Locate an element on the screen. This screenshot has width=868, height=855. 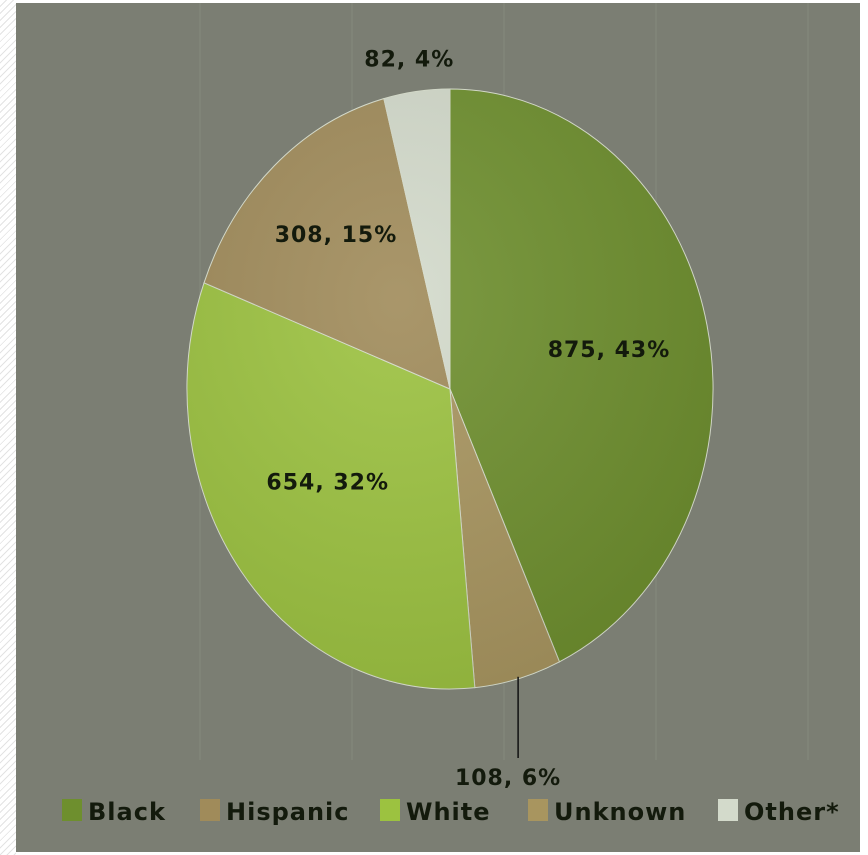
data-label-black: 875, 43% is located at coordinates (609, 350).